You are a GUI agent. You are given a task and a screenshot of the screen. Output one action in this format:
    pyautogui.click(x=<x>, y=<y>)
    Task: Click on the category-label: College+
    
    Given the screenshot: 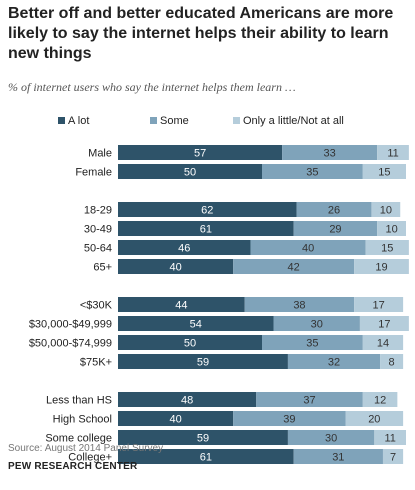 What is the action you would take?
    pyautogui.click(x=90, y=458)
    